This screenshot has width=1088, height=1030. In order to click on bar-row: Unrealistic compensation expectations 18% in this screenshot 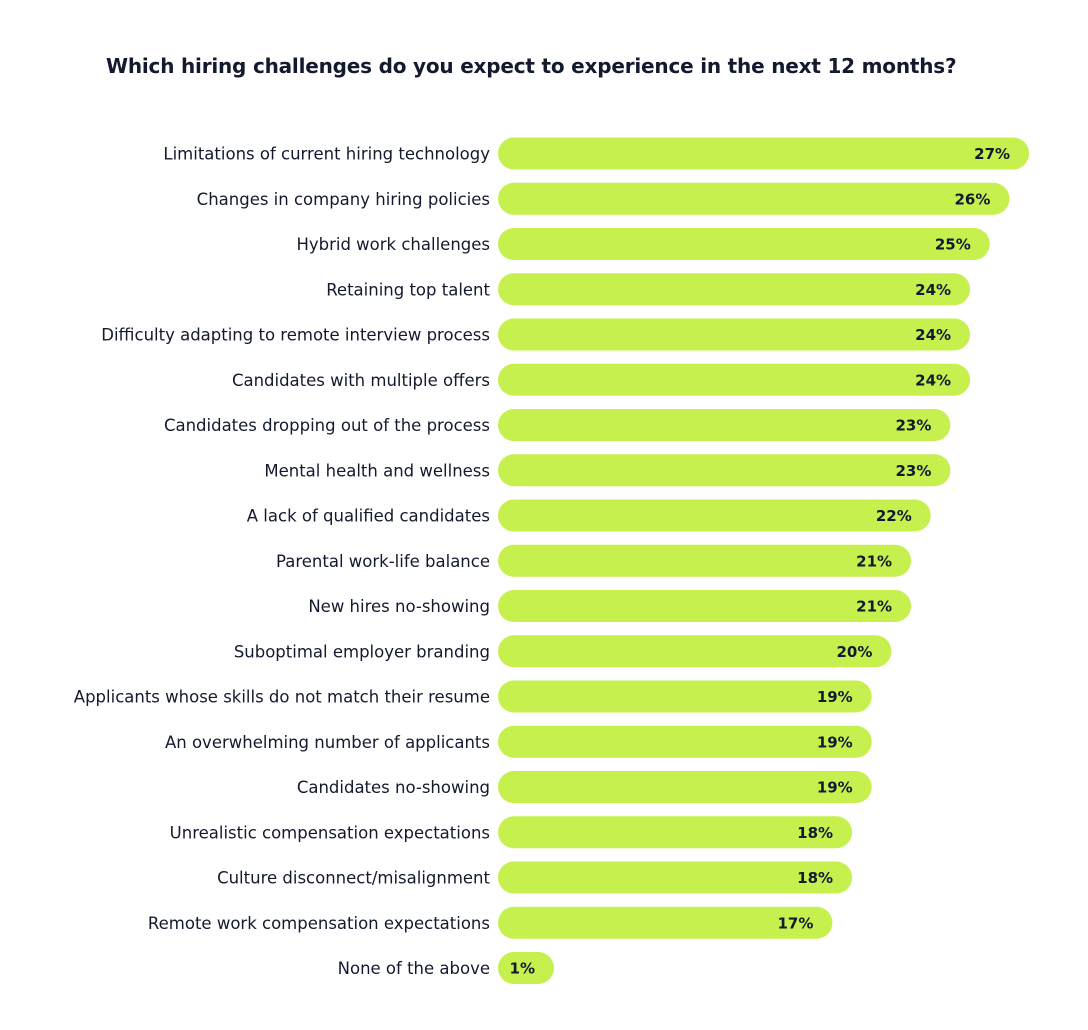, I will do `click(511, 832)`.